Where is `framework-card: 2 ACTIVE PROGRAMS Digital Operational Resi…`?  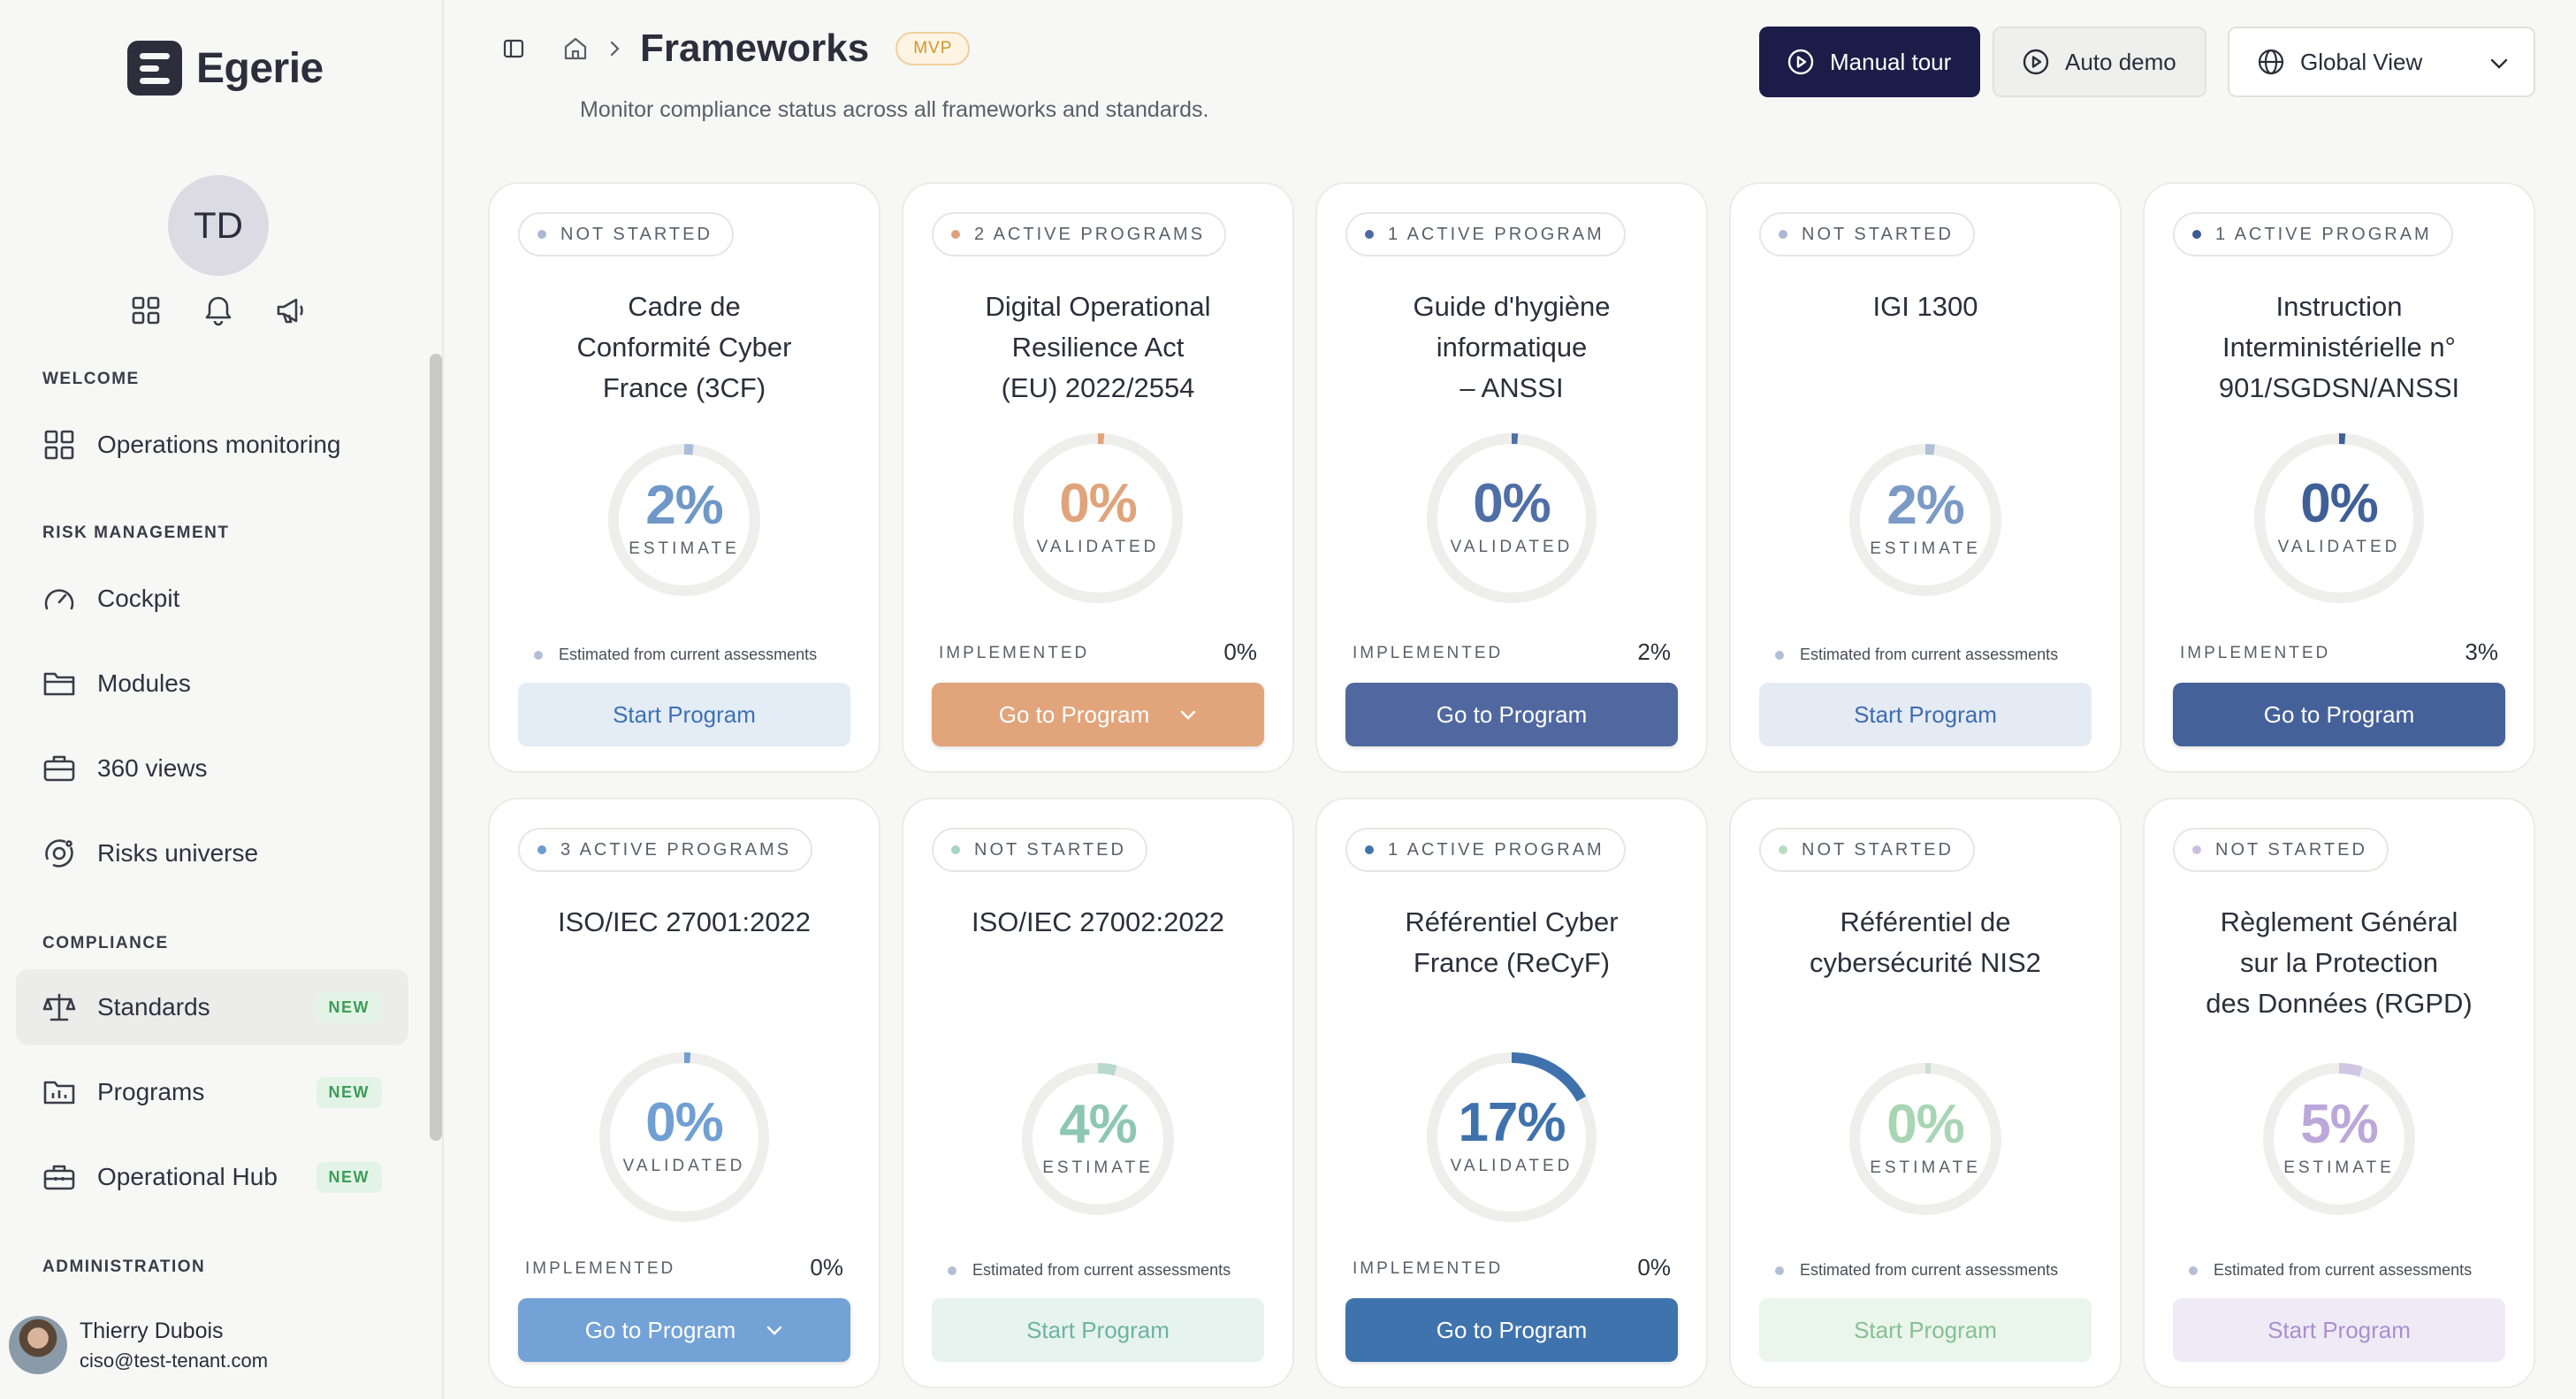 framework-card: 2 ACTIVE PROGRAMS Digital Operational Resi… is located at coordinates (1098, 477).